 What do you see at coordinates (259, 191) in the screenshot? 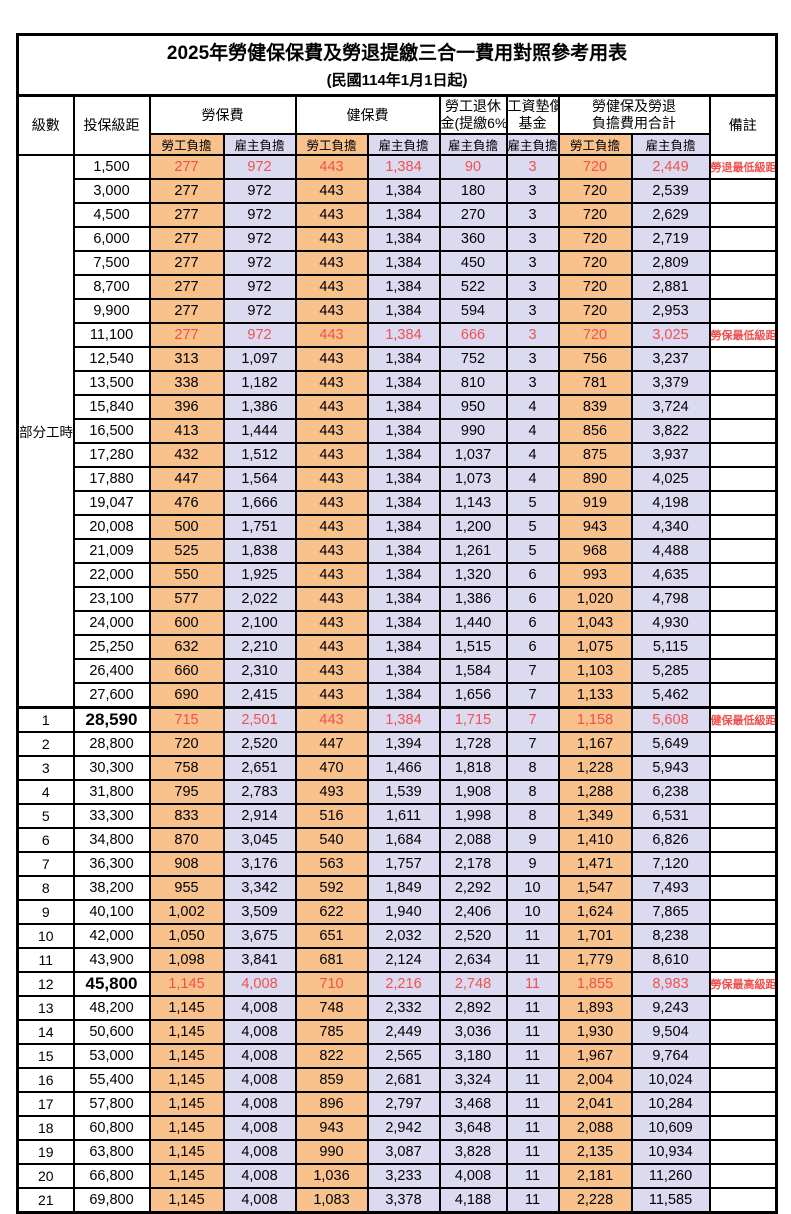
I see `value-cell: 972` at bounding box center [259, 191].